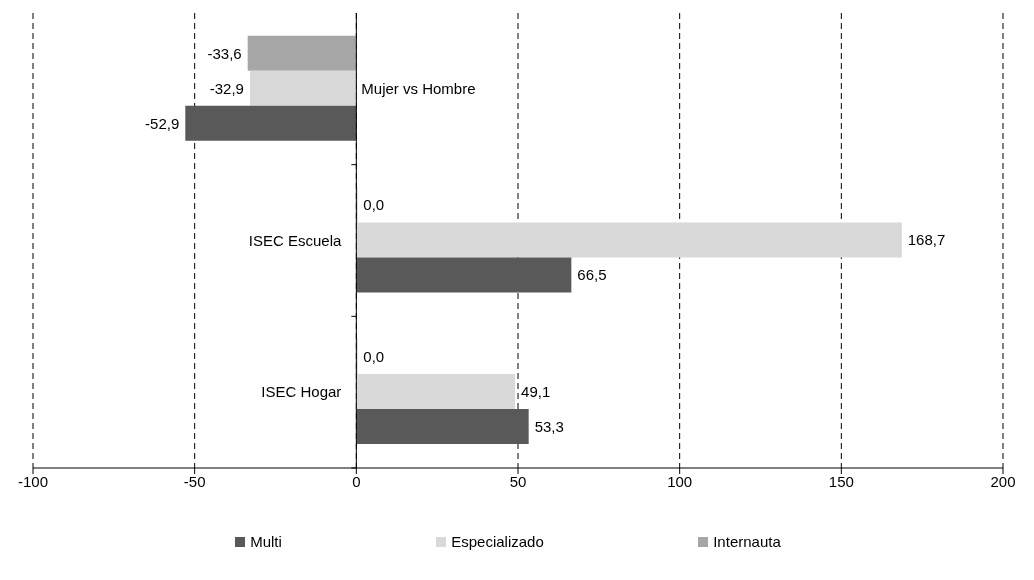 The image size is (1034, 580). What do you see at coordinates (266, 541) in the screenshot?
I see `legend-label: Multi` at bounding box center [266, 541].